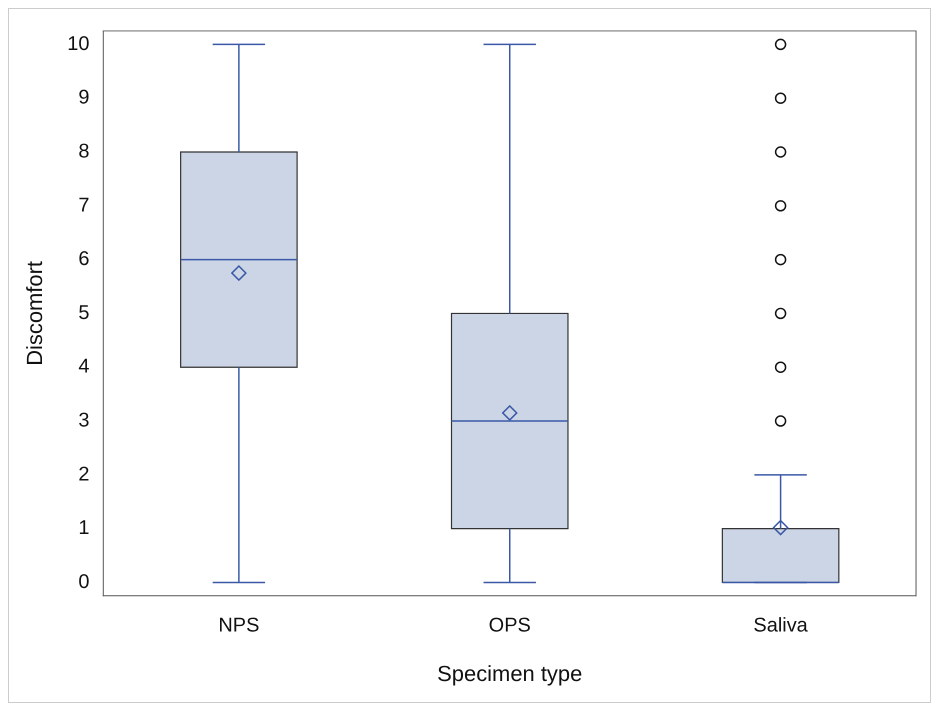  Describe the element at coordinates (84, 313) in the screenshot. I see `y-tick-label: 5` at that location.